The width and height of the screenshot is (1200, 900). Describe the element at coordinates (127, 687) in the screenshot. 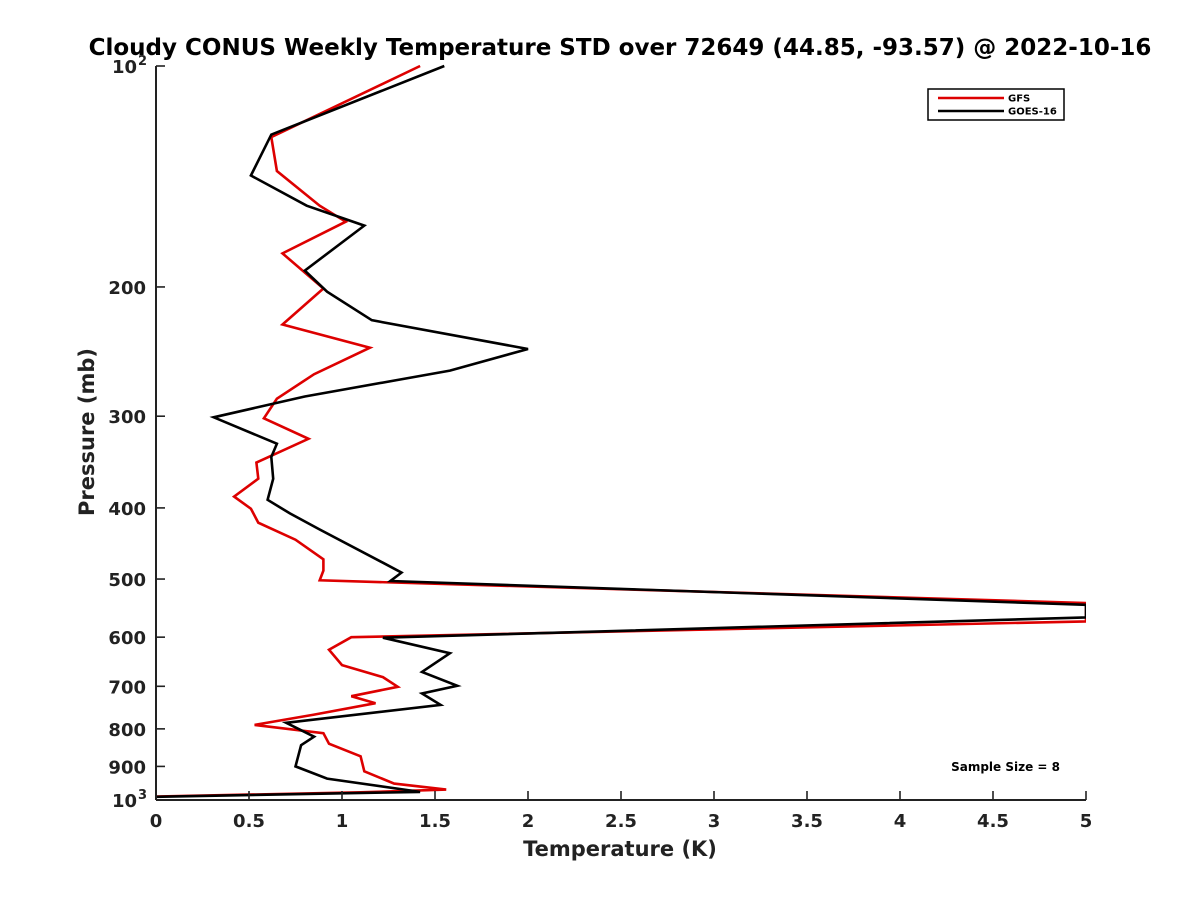

I see `y-tick-label: 700` at that location.